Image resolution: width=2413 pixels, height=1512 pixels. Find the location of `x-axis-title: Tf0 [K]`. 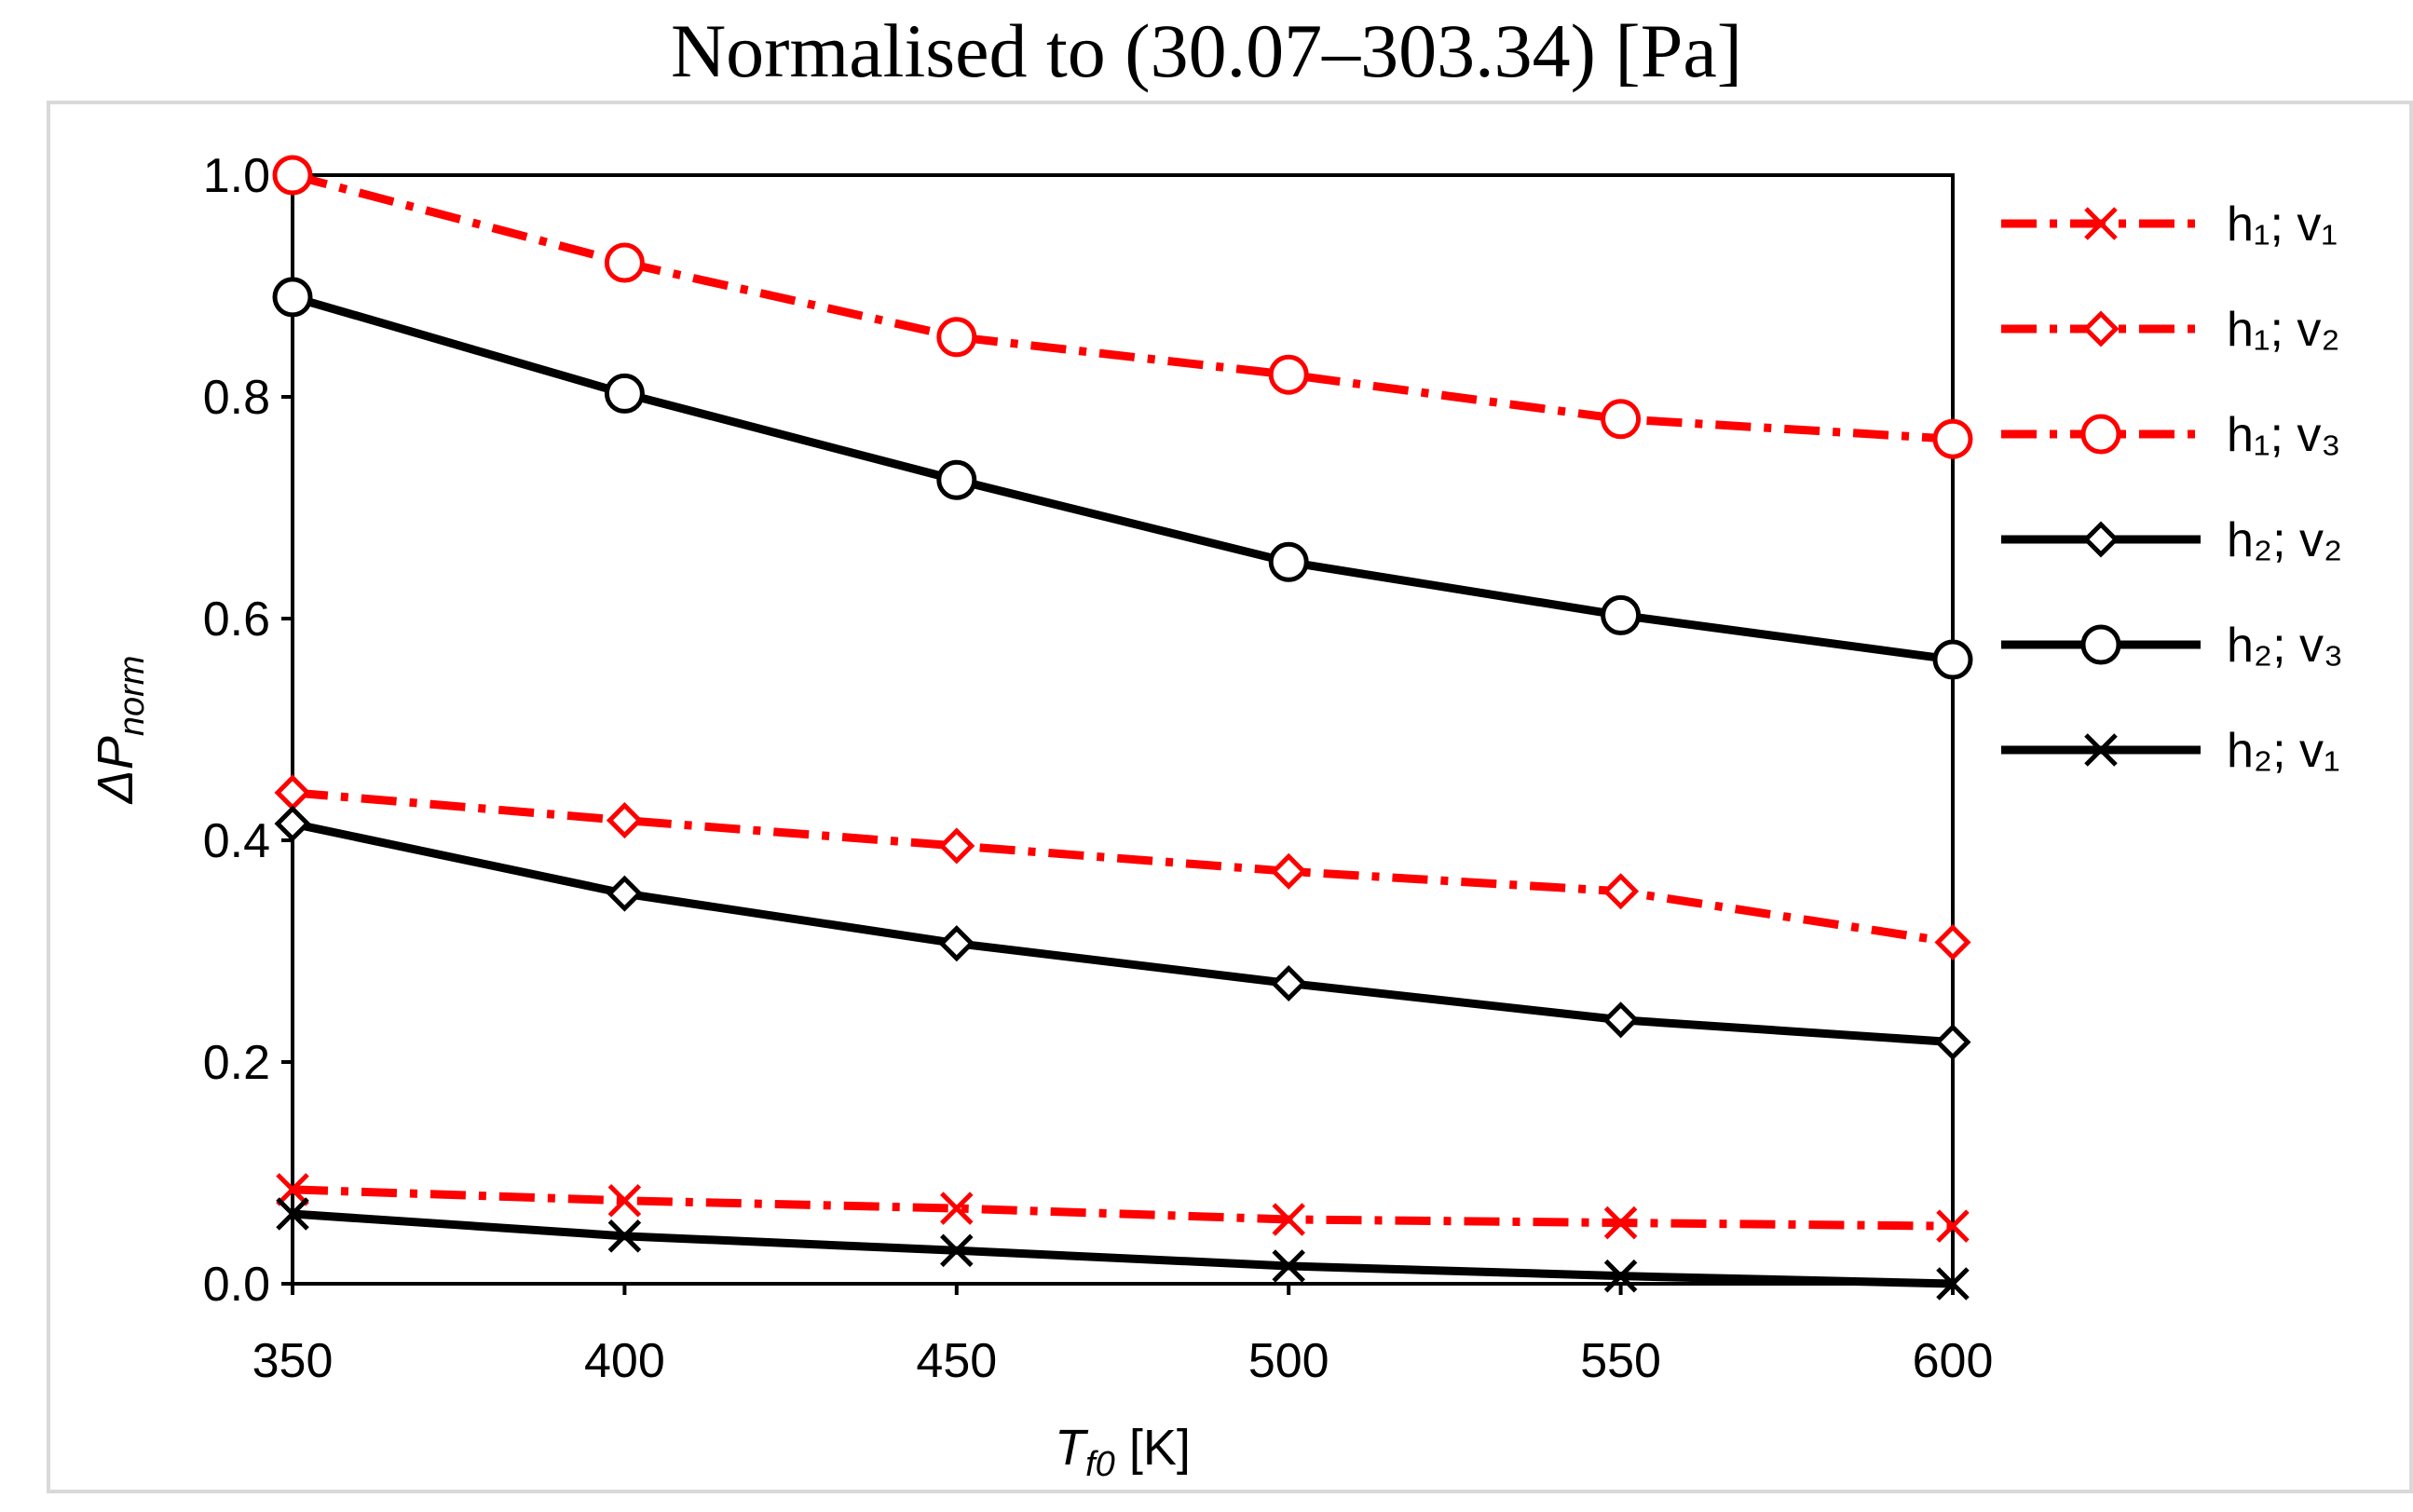

x-axis-title: Tf0 [K] is located at coordinates (1123, 1452).